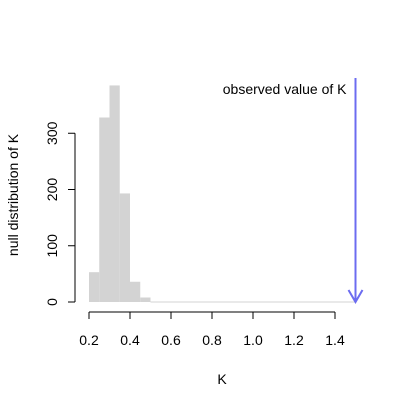 Image resolution: width=407 pixels, height=409 pixels. What do you see at coordinates (13, 194) in the screenshot?
I see `y-axis-label: null distribution of K` at bounding box center [13, 194].